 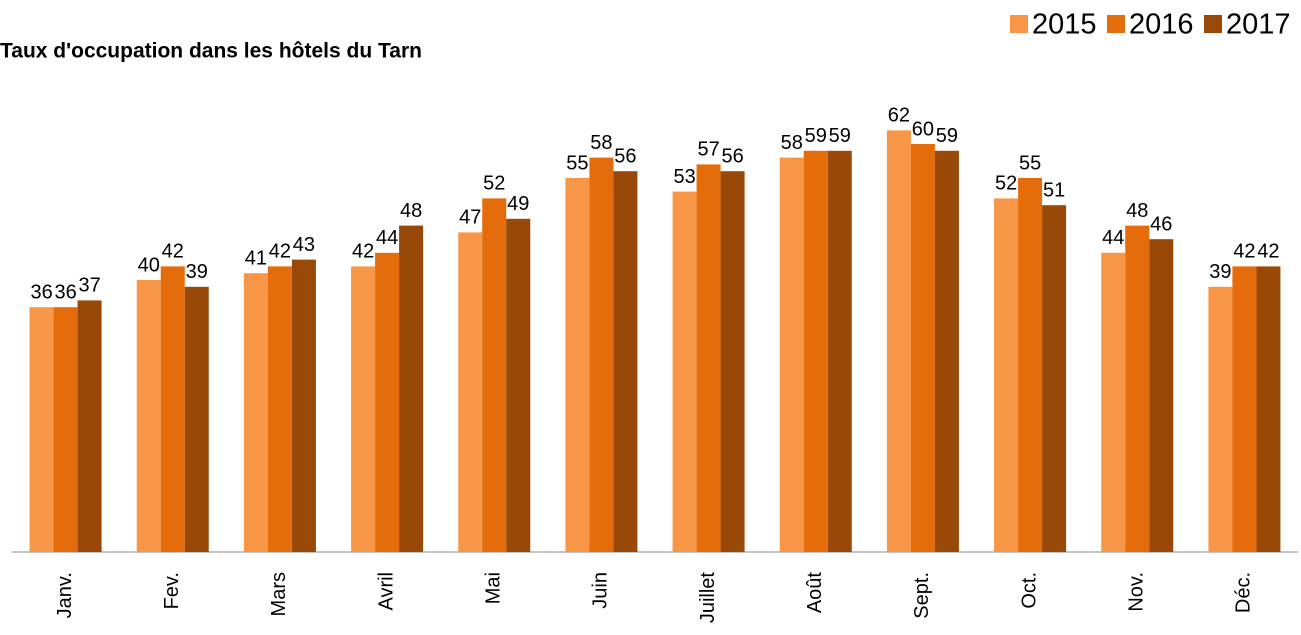 What do you see at coordinates (279, 594) in the screenshot?
I see `x-tick-label: Mars` at bounding box center [279, 594].